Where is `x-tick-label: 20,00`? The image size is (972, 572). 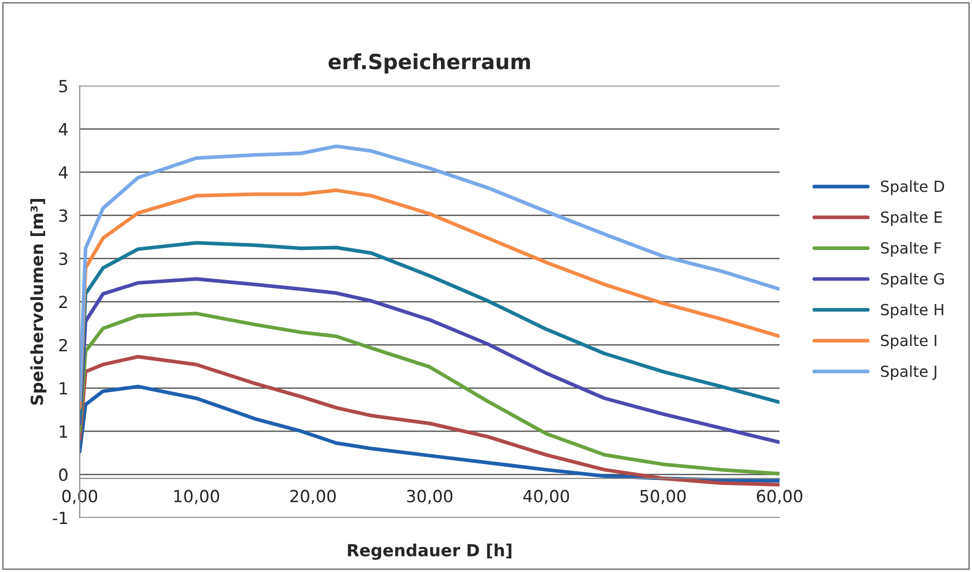
x-tick-label: 20,00 is located at coordinates (313, 497).